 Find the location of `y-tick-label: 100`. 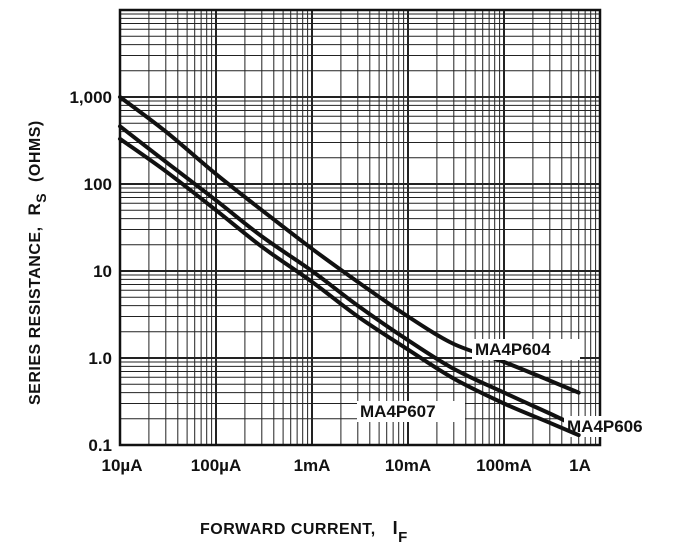

y-tick-label: 100 is located at coordinates (98, 184).